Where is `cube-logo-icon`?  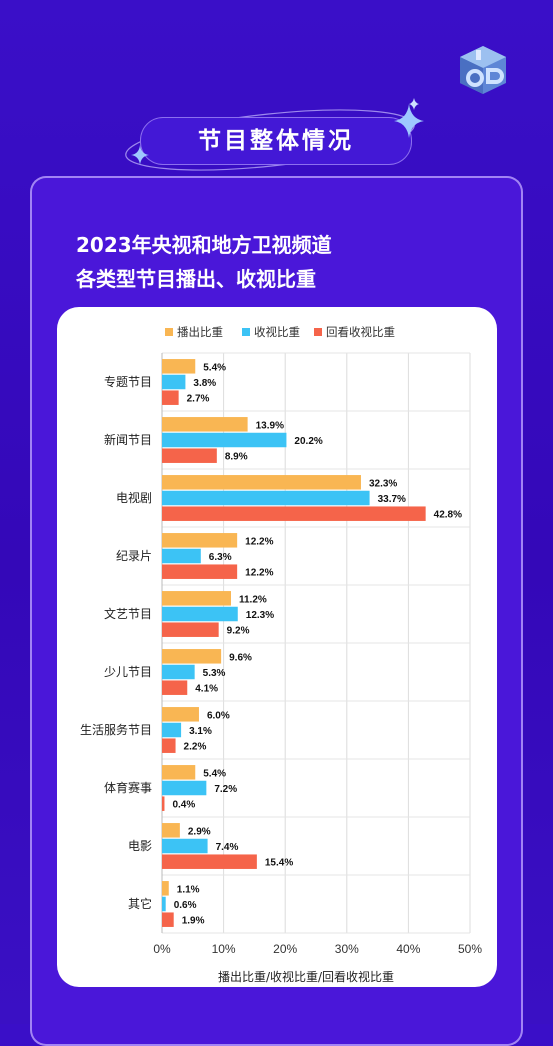
cube-logo-icon is located at coordinates (483, 70).